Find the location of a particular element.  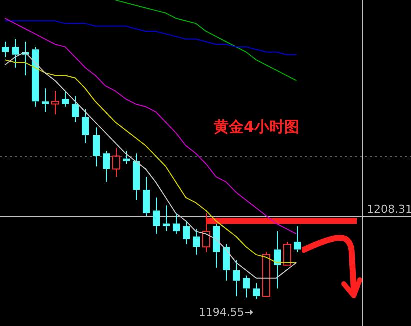

text: 黄金4小时图 is located at coordinates (257, 127).